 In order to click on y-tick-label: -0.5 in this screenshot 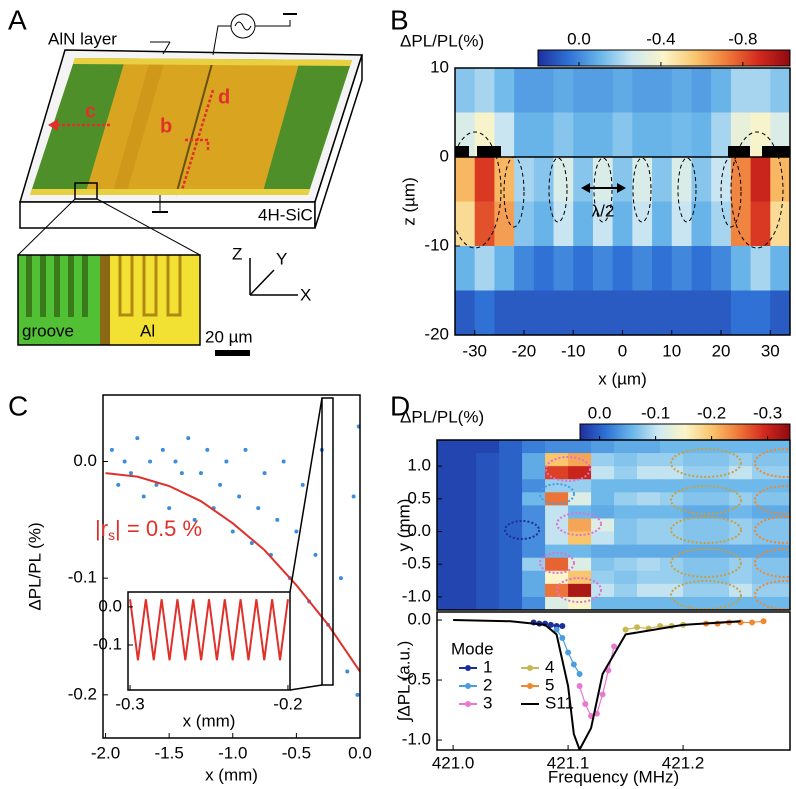, I will do `click(416, 679)`.